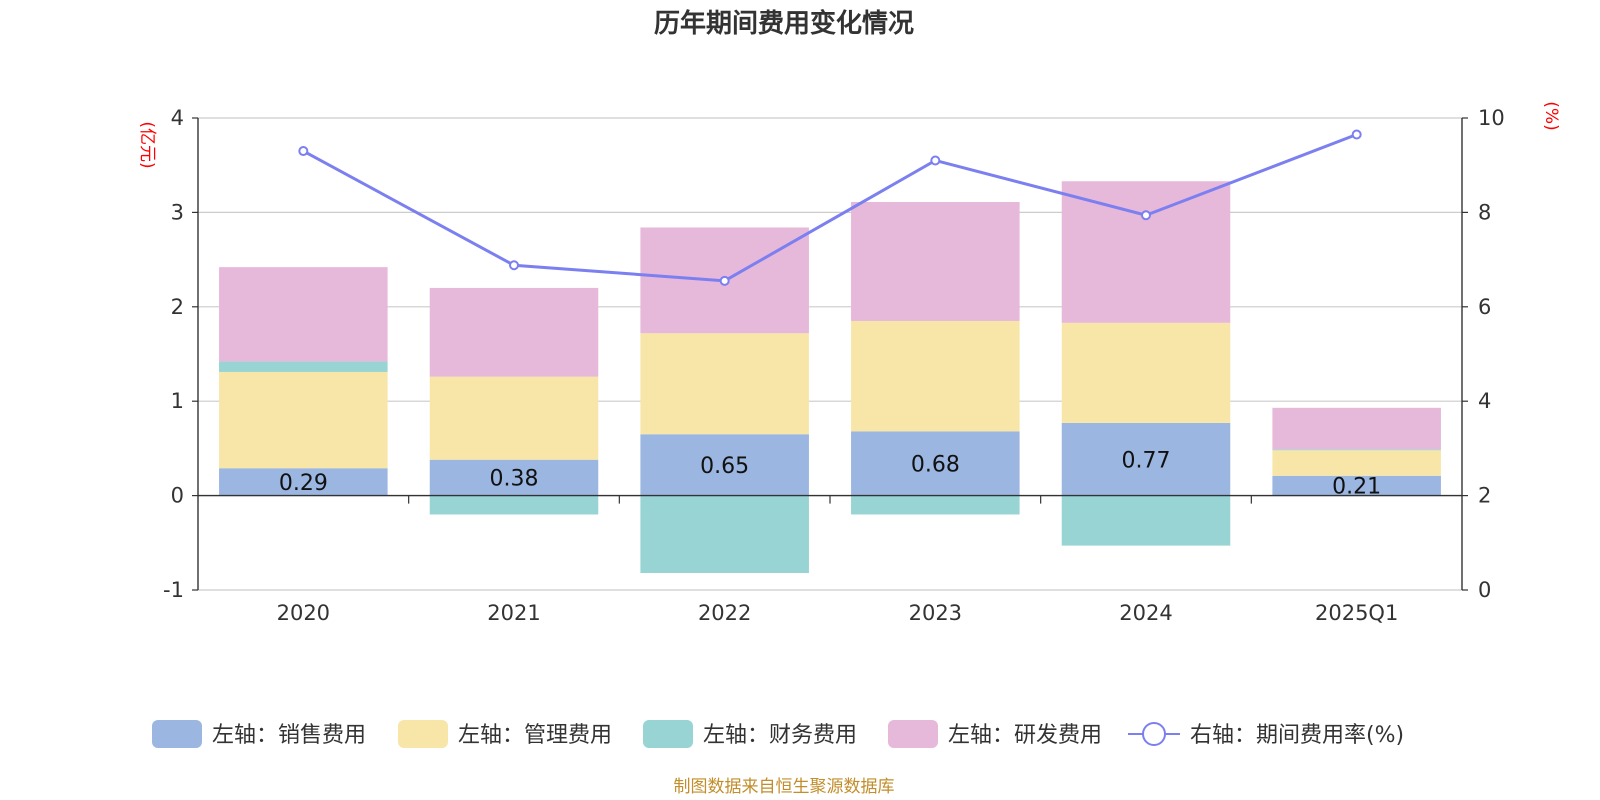 Image resolution: width=1600 pixels, height=800 pixels. What do you see at coordinates (1484, 496) in the screenshot?
I see `right-tick-label: 2` at bounding box center [1484, 496].